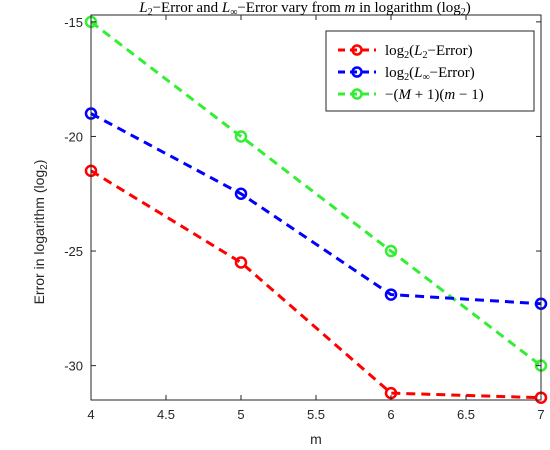 The image size is (550, 450). I want to click on y-tick-label: -30, so click(73, 366).